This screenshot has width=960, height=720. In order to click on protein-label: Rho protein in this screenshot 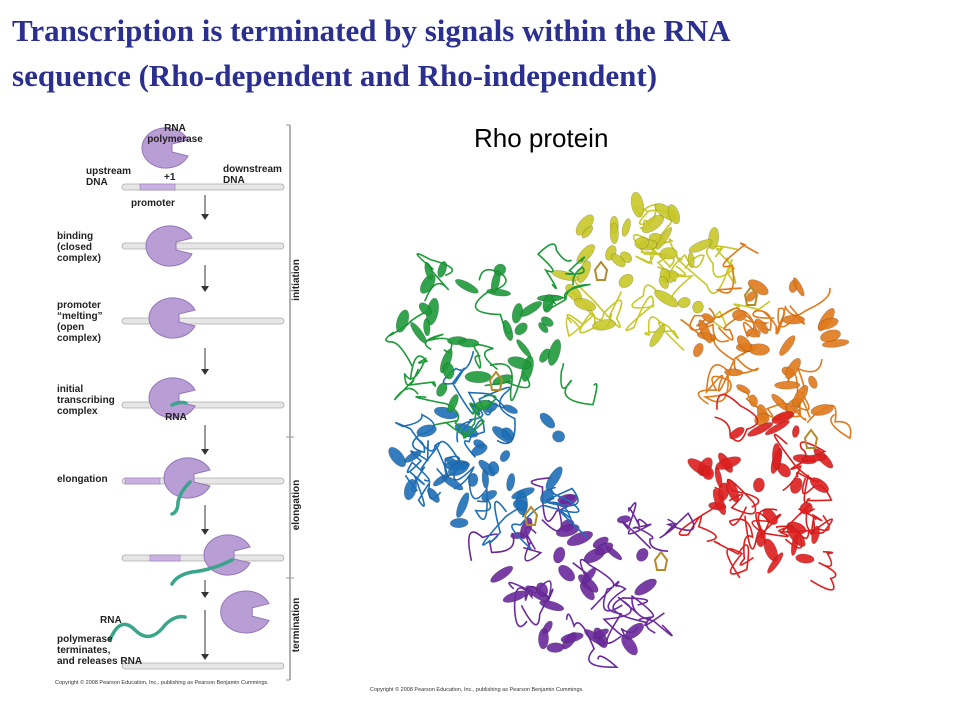, I will do `click(541, 138)`.